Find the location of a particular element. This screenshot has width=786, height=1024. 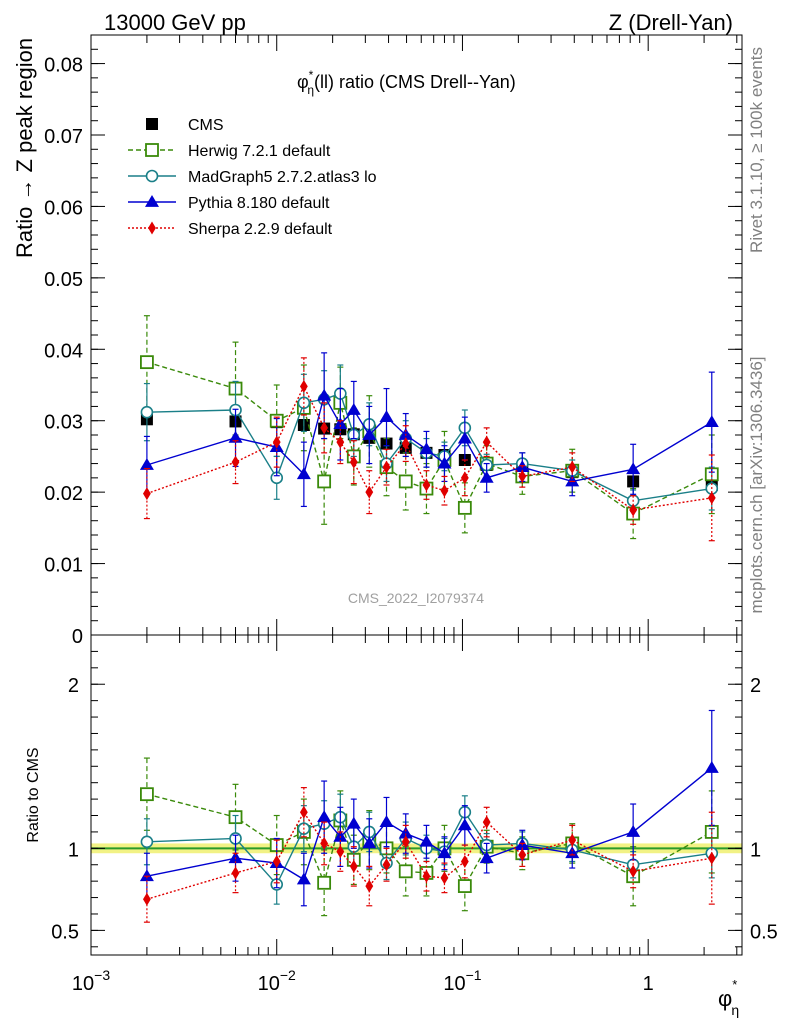

x-tick-label: 1 is located at coordinates (648, 984).